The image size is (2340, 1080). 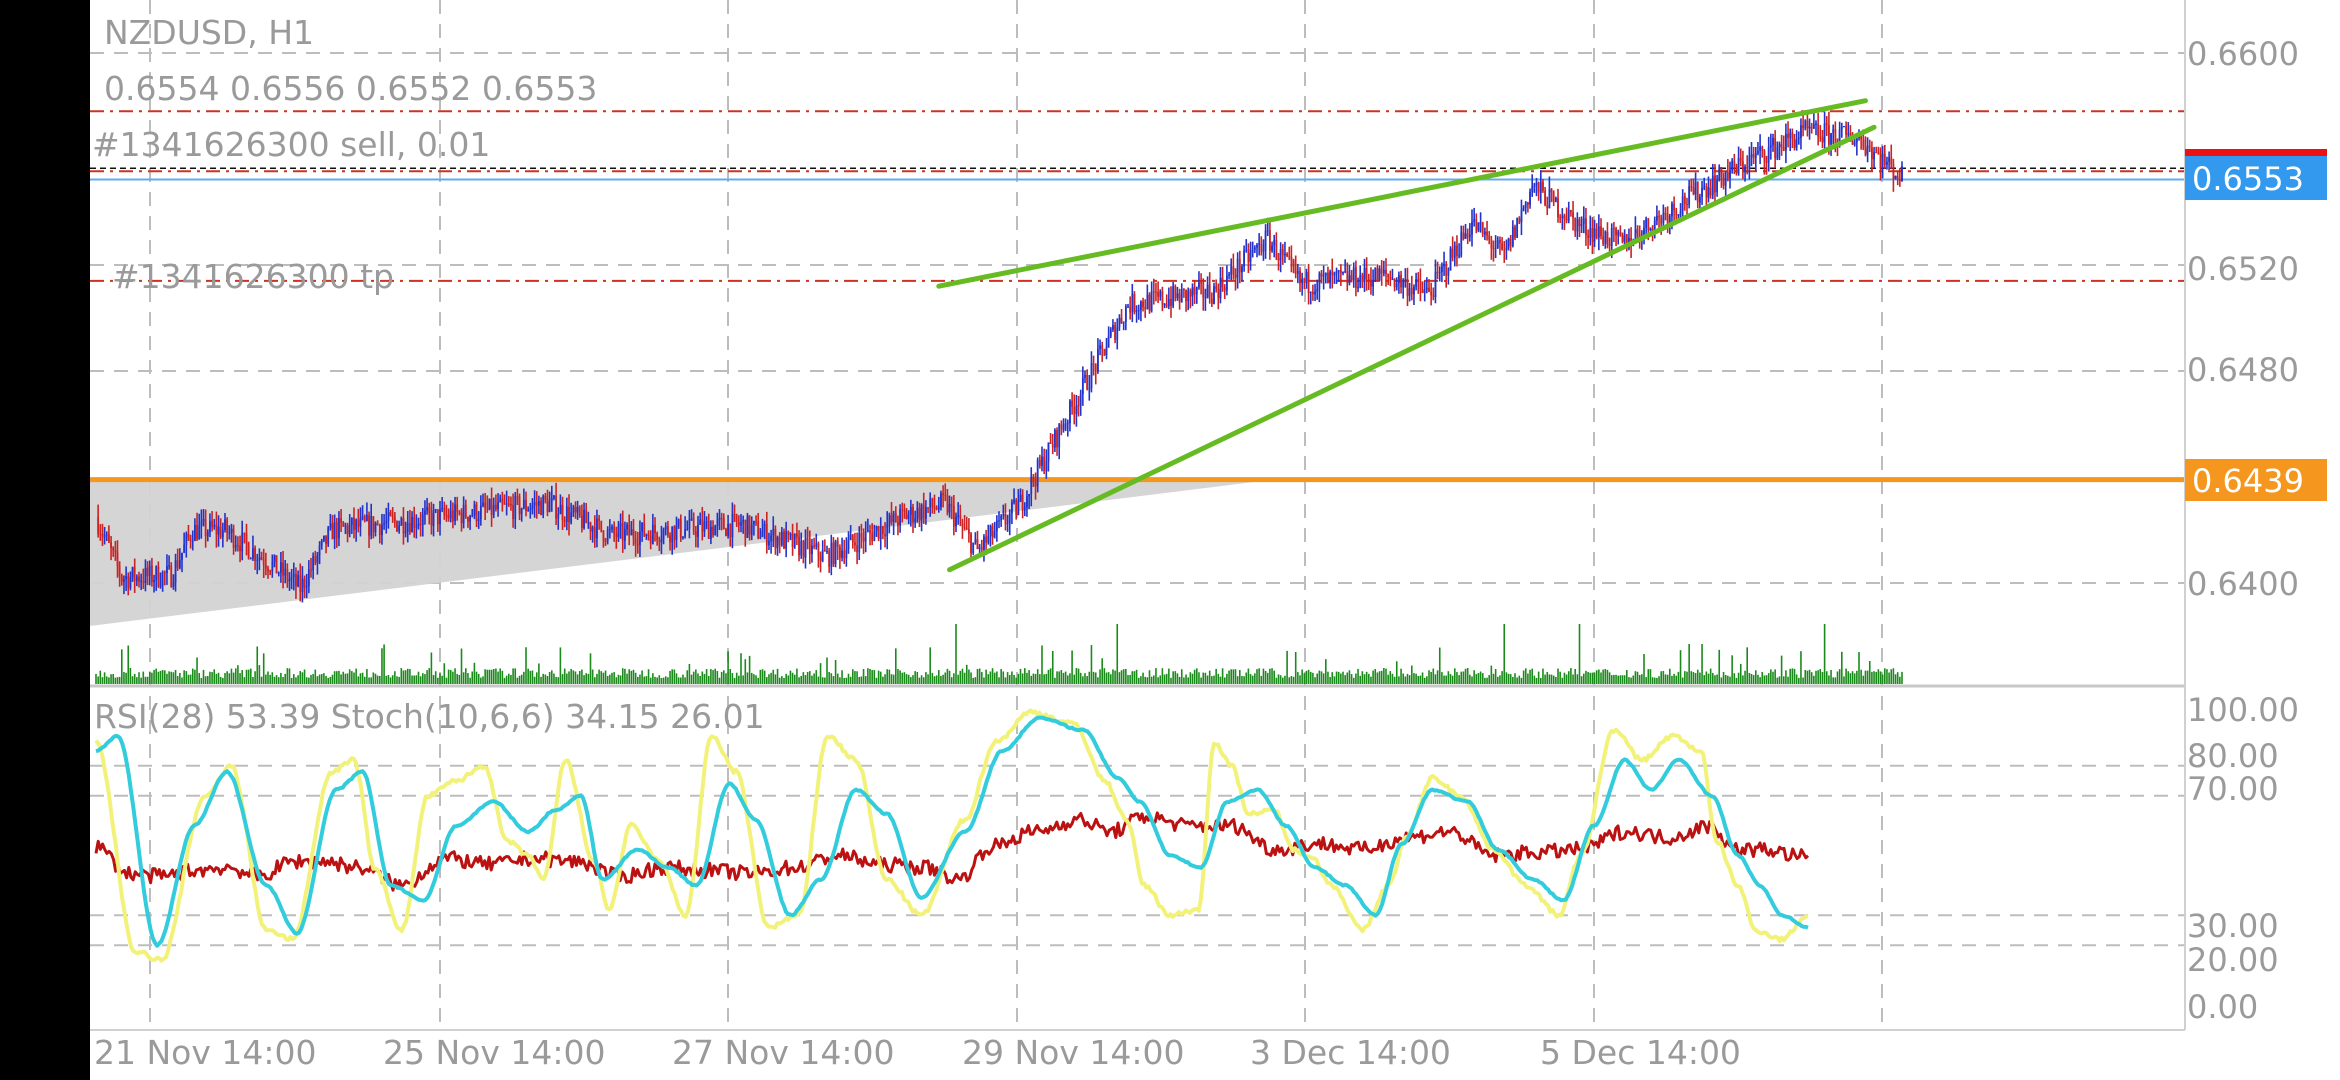 I want to click on sell-order-label: #1341626300 sell, 0.01, so click(x=291, y=144).